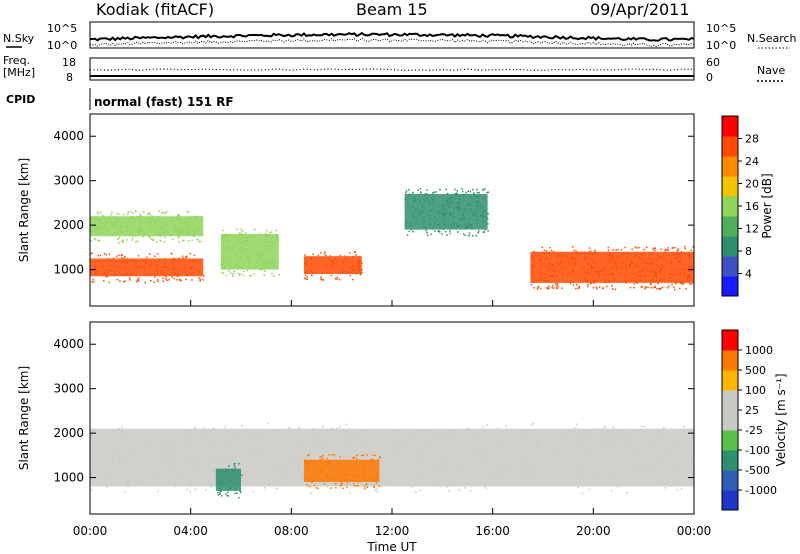 This screenshot has width=800, height=554. I want to click on freq-tick-bottom: 8, so click(69, 77).